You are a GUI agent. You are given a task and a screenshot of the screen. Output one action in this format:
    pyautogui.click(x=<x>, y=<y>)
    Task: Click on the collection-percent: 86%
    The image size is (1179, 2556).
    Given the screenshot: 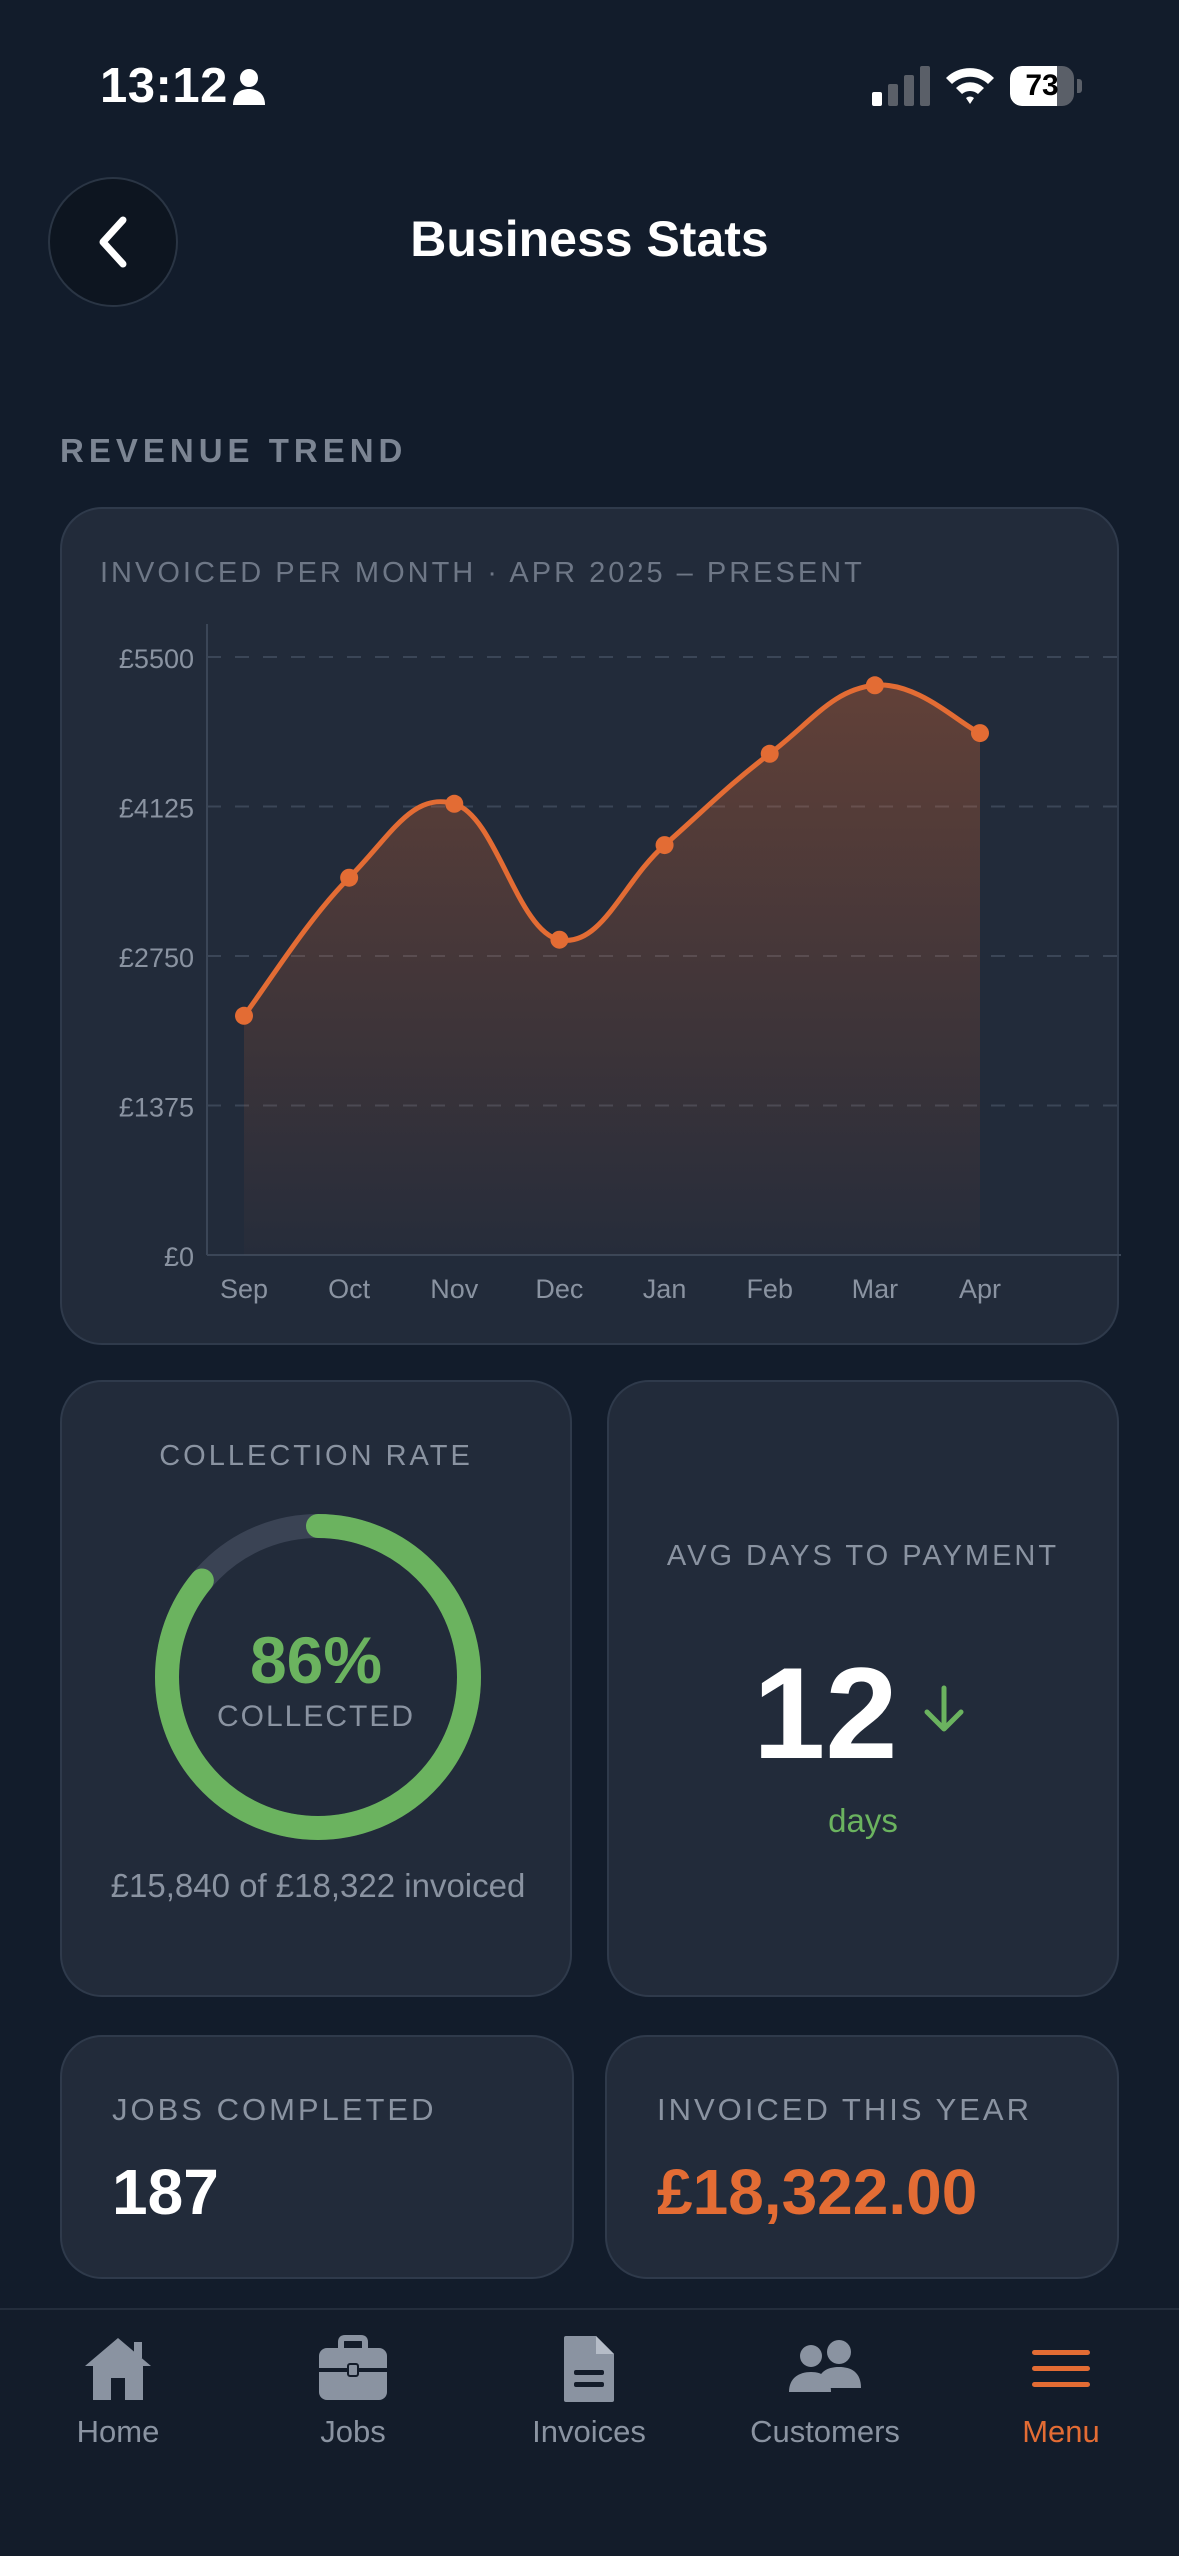 What is the action you would take?
    pyautogui.click(x=316, y=1660)
    